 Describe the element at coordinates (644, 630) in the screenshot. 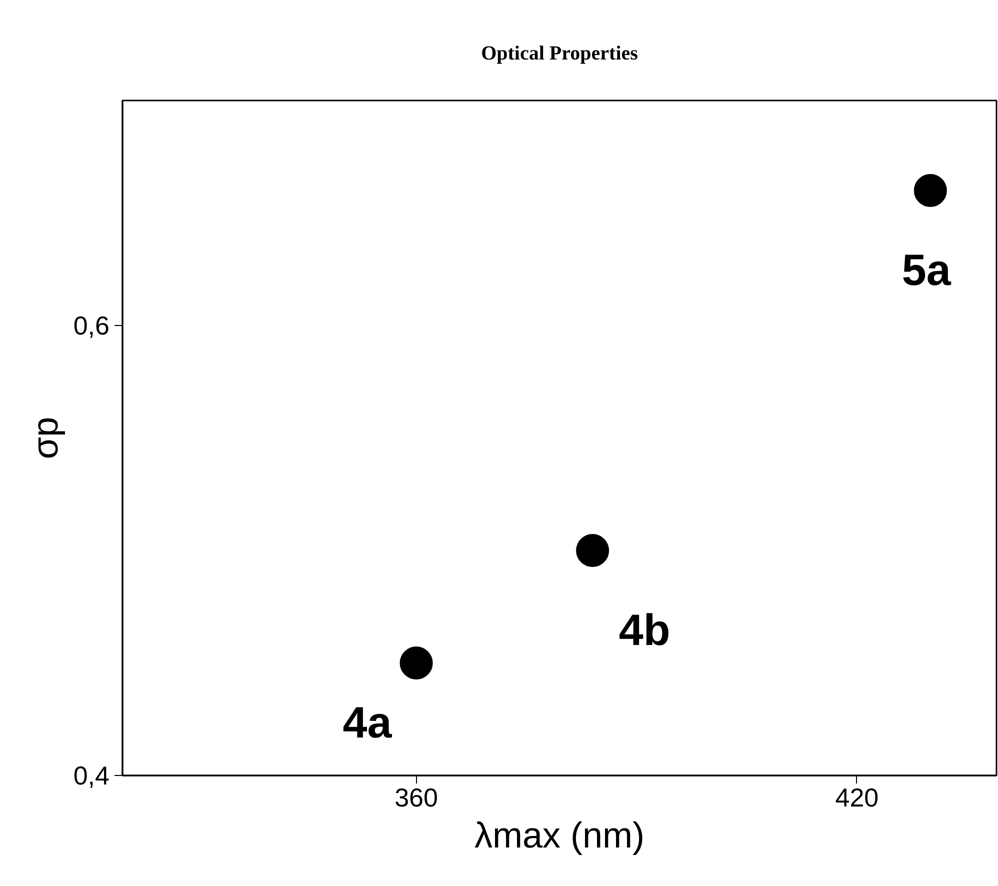

I see `annotation: 4b` at that location.